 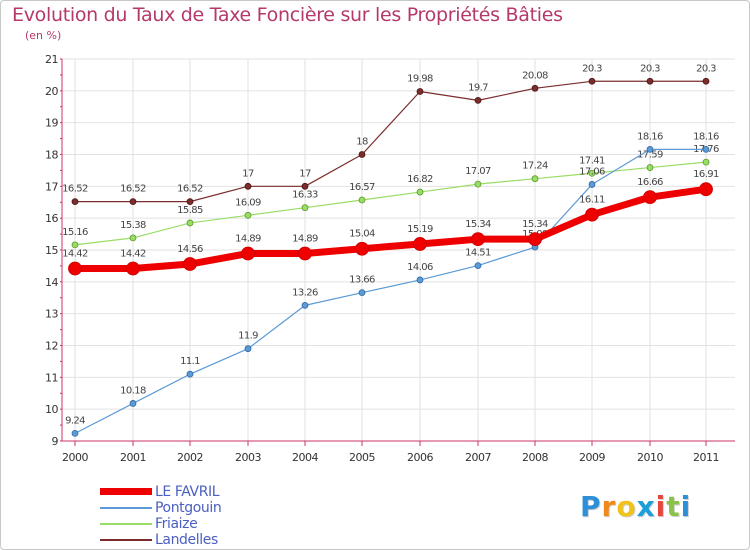 What do you see at coordinates (305, 239) in the screenshot?
I see `data-label-le-favril: 14.89` at bounding box center [305, 239].